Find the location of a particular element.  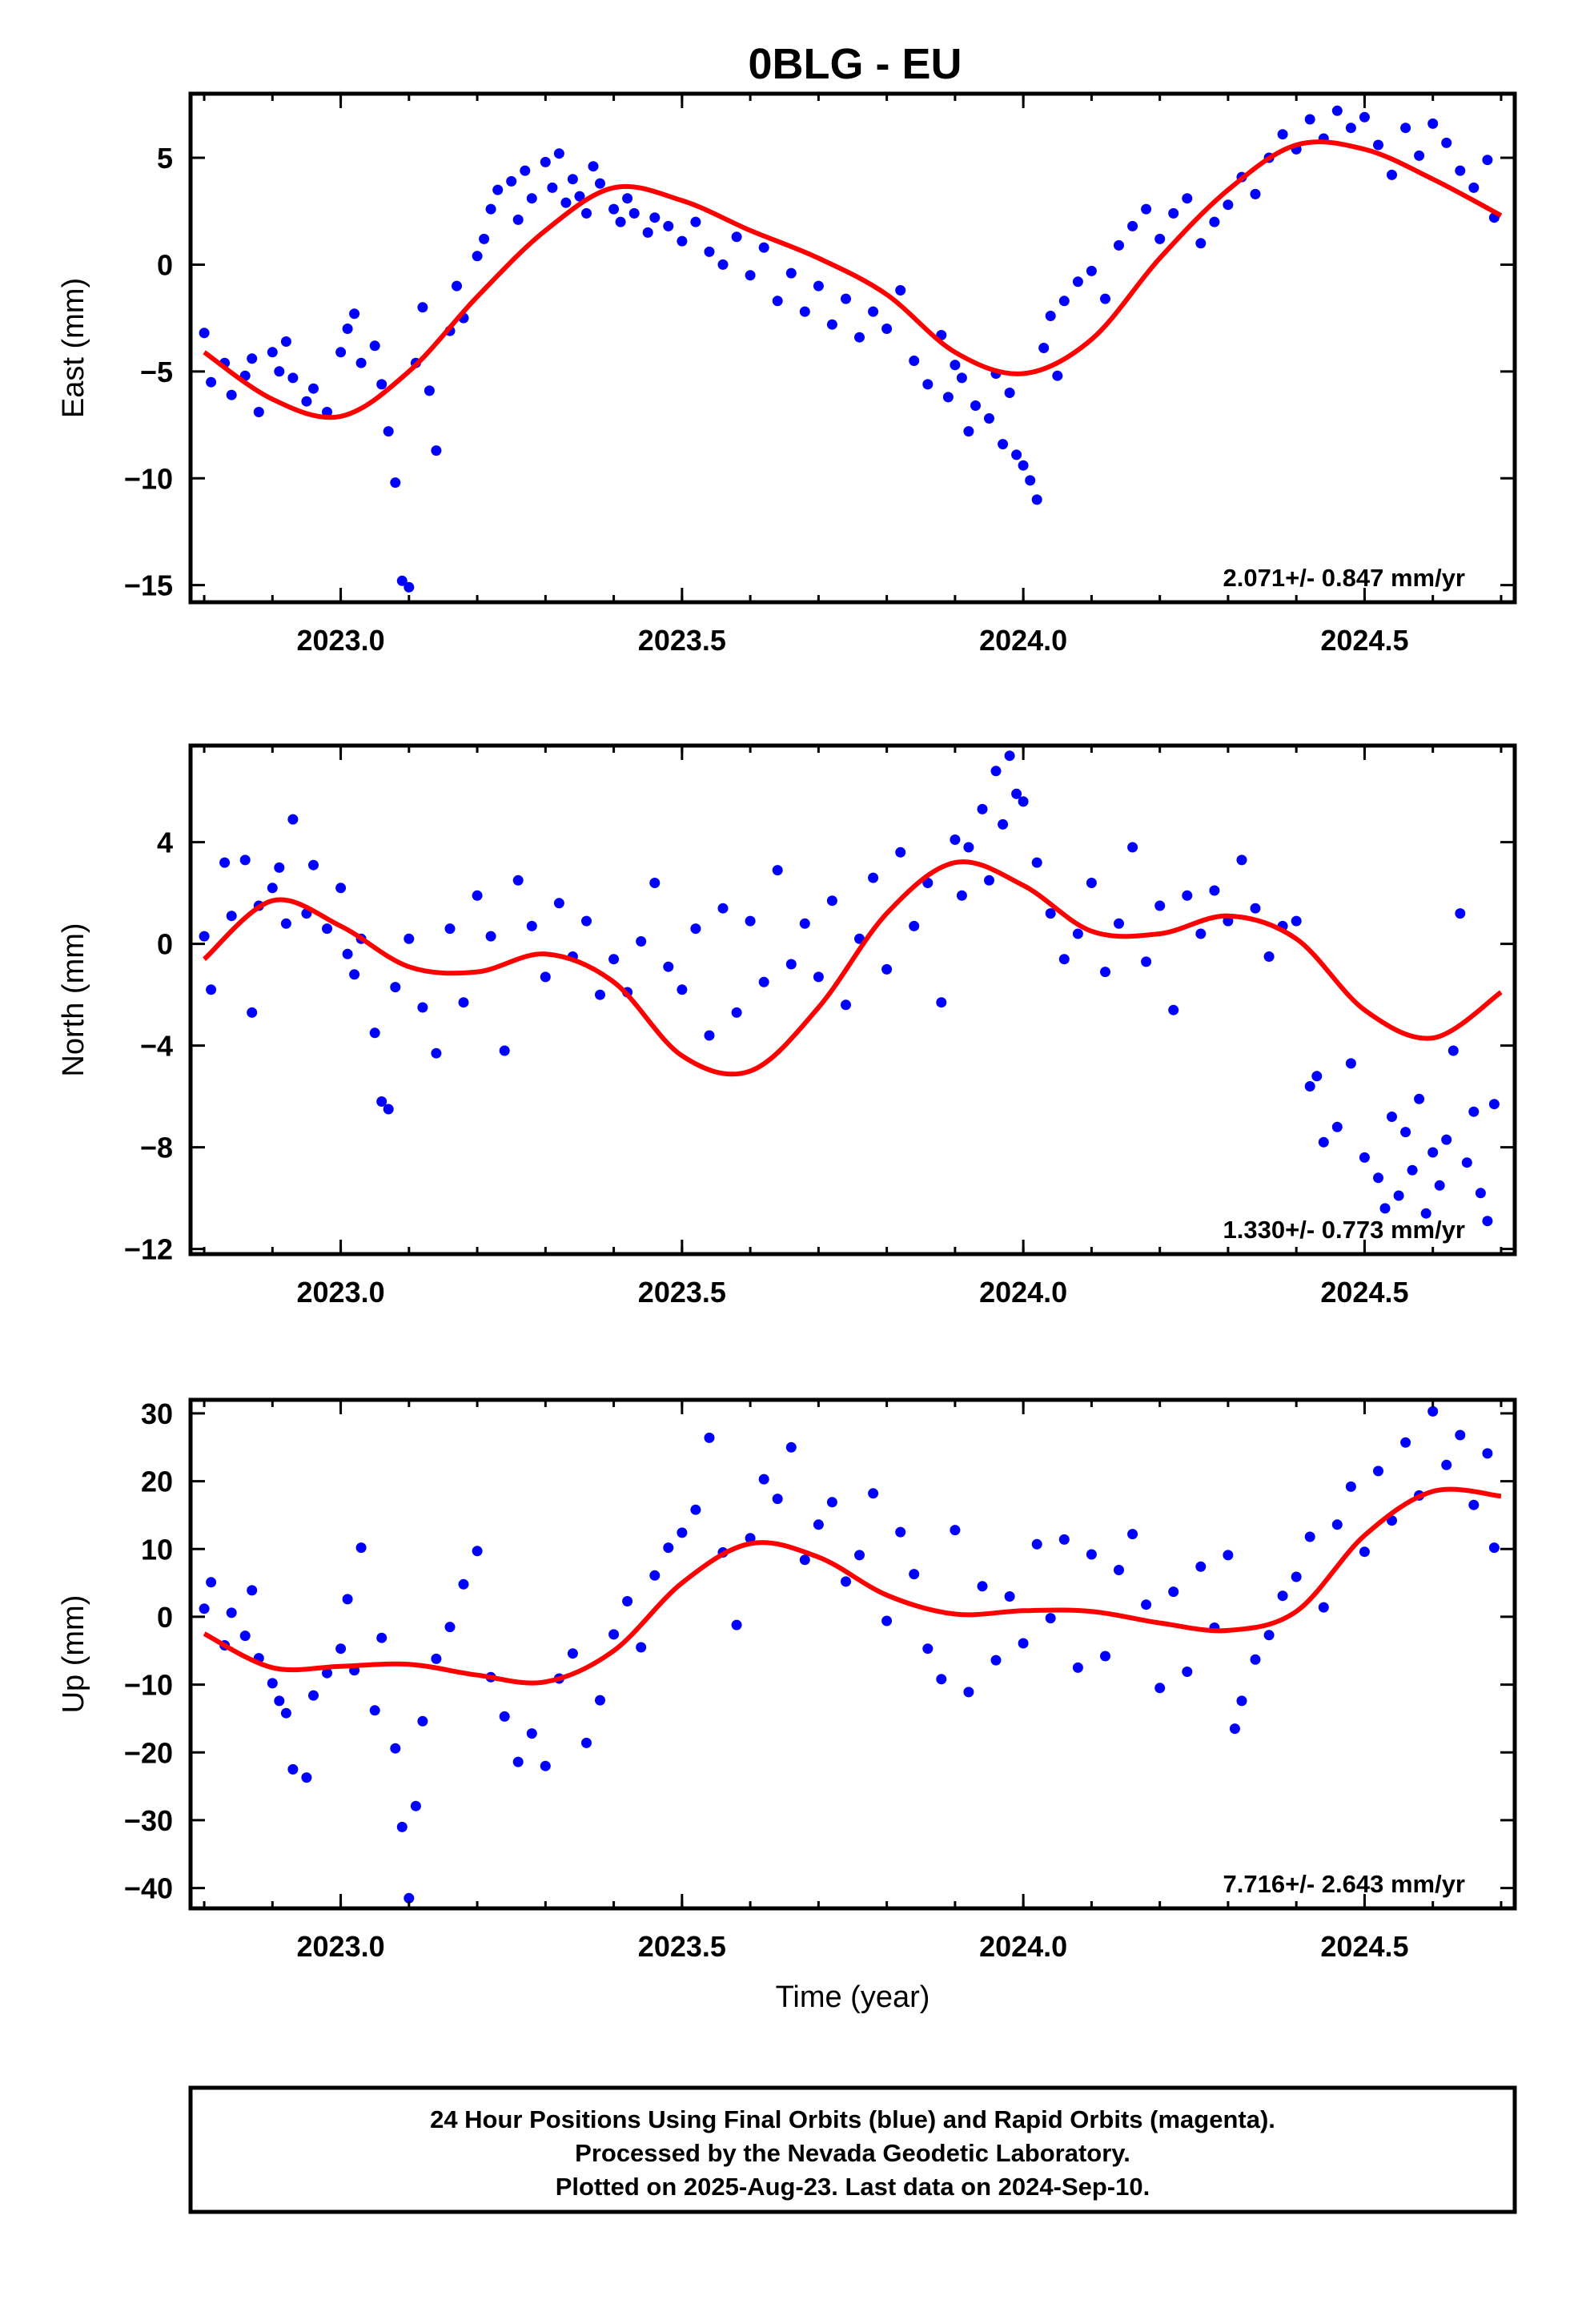

east-velocity-label: 2.071+/- 0.847 mm/yr is located at coordinates (1344, 578).